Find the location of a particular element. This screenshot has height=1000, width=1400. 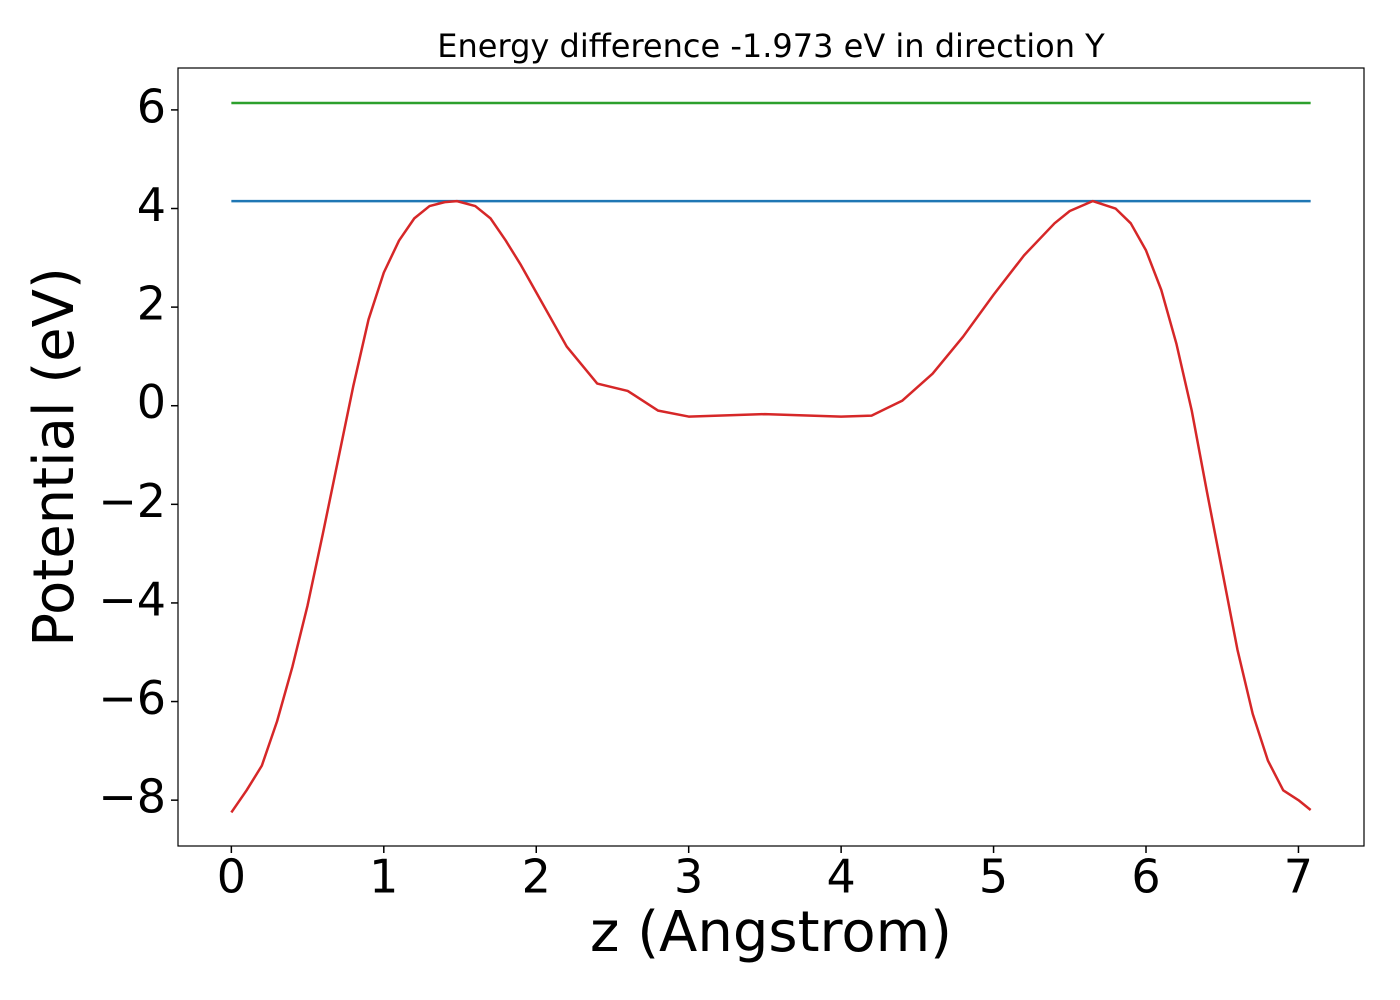

x-tick-label: 7 is located at coordinates (1298, 877).